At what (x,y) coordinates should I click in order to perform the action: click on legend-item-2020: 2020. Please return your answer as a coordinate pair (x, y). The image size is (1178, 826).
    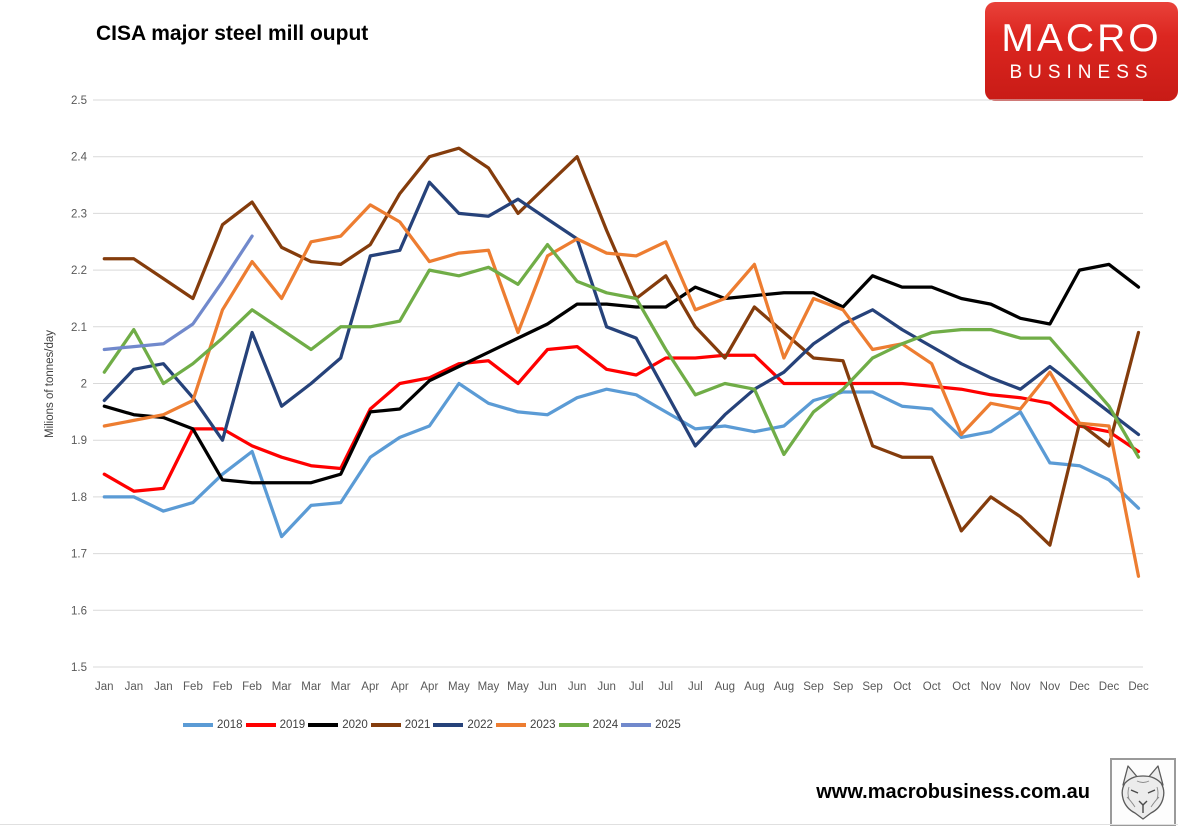
    Looking at the image, I should click on (338, 725).